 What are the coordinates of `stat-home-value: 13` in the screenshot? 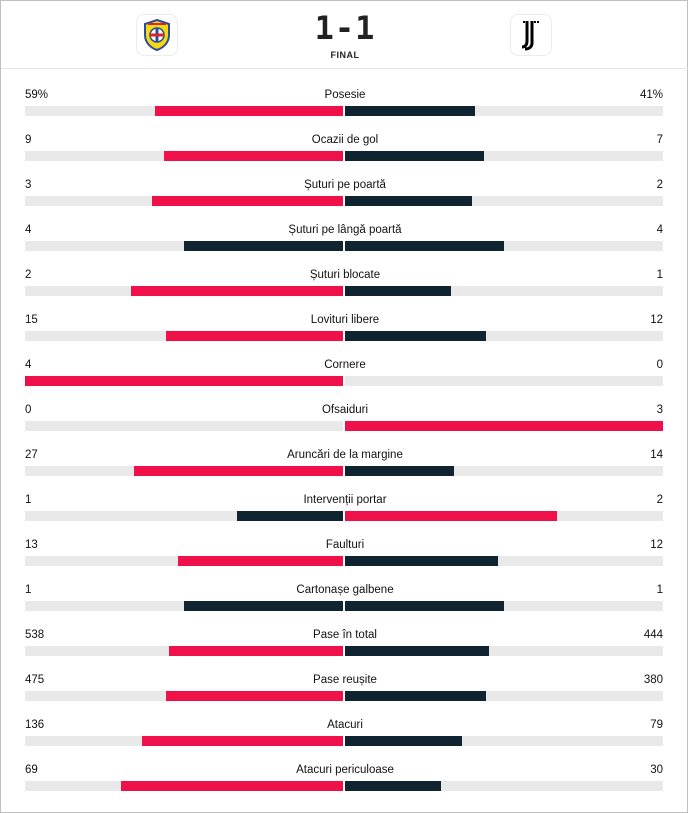 It's located at (31, 545).